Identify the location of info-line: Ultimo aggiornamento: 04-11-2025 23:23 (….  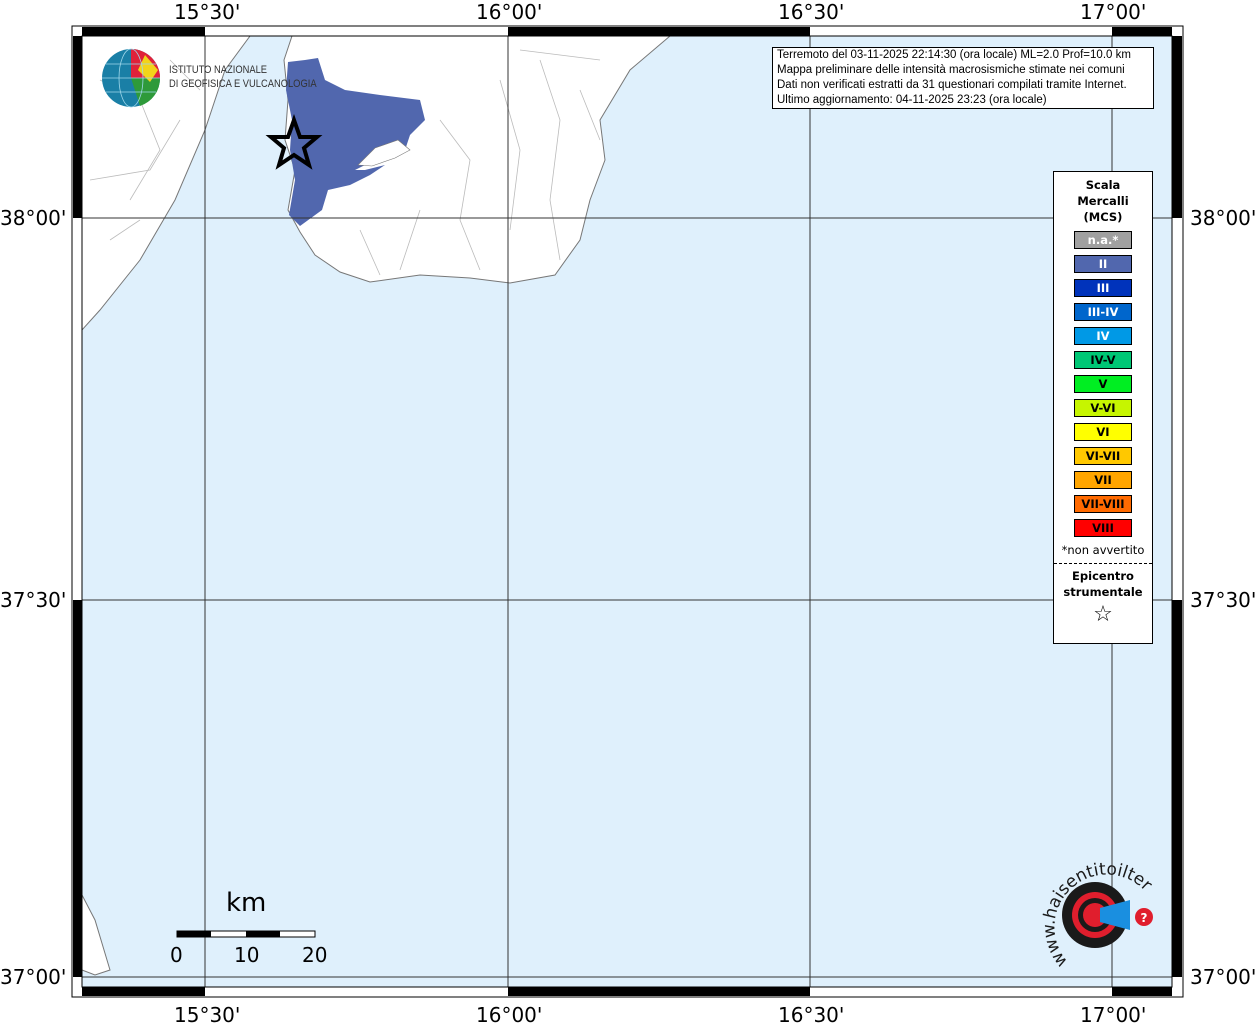
(912, 100).